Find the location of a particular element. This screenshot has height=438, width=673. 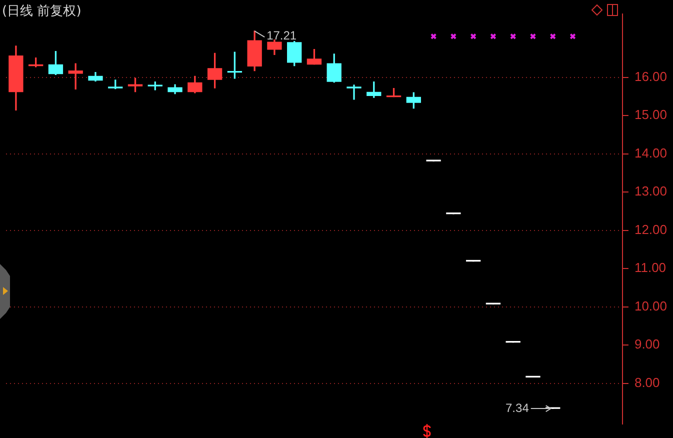

y-tick-label: 13.00 is located at coordinates (651, 191).